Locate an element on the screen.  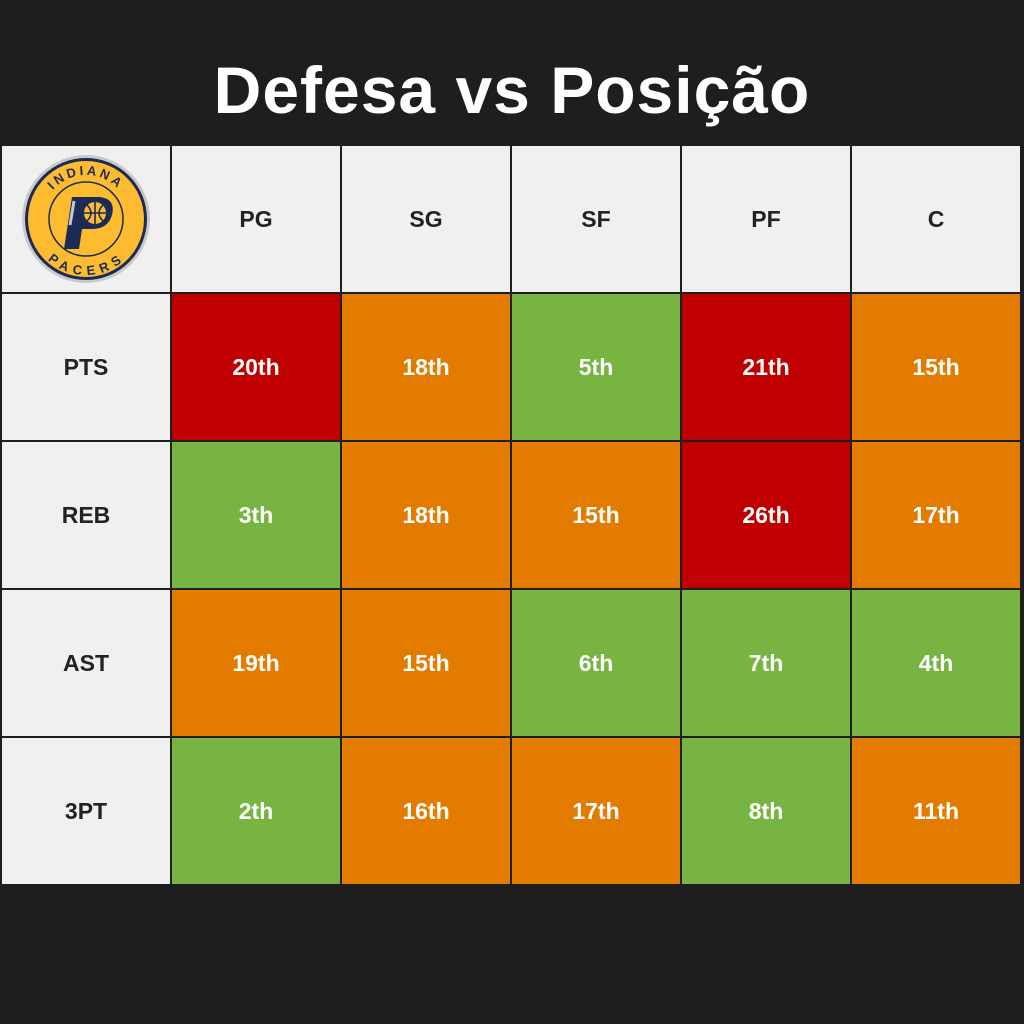
indiana-pacers-logo-icon: INDIANA PACERS is located at coordinates (86, 219).